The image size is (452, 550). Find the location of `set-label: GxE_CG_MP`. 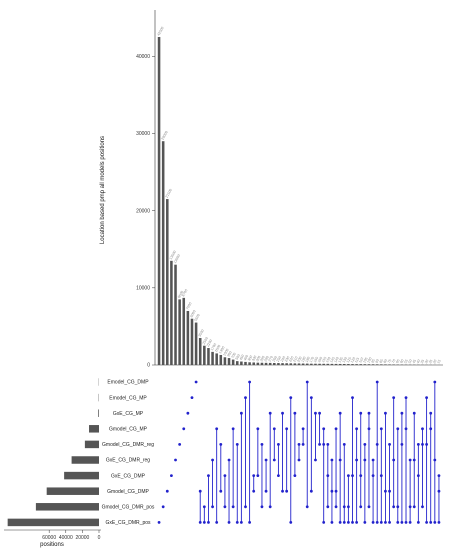

set-label: GxE_CG_MP is located at coordinates (128, 414).